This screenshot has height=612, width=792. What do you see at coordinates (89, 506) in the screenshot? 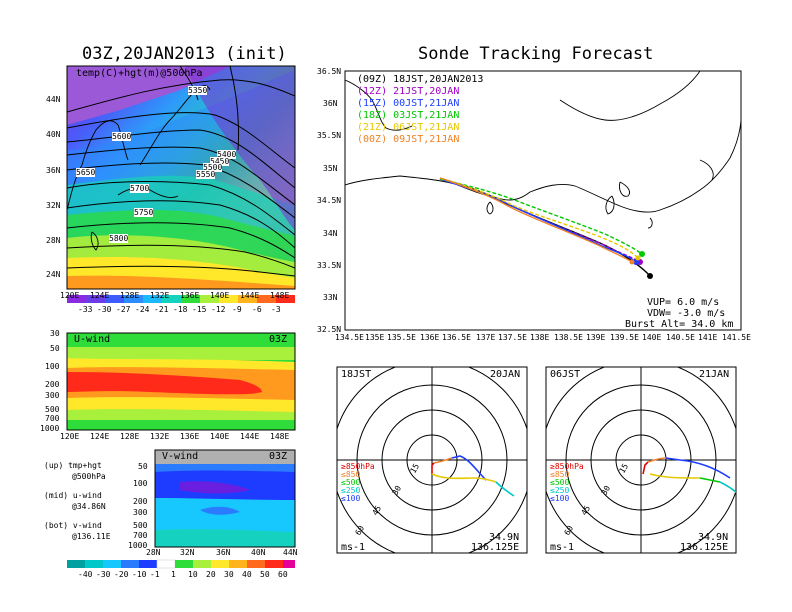
I see `note-mid-lat: @34.86N` at bounding box center [89, 506].